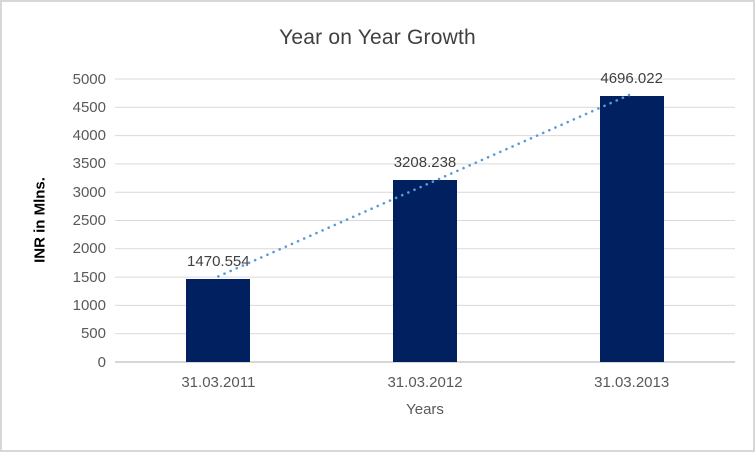  What do you see at coordinates (218, 320) in the screenshot?
I see `bar-31.03.2011` at bounding box center [218, 320].